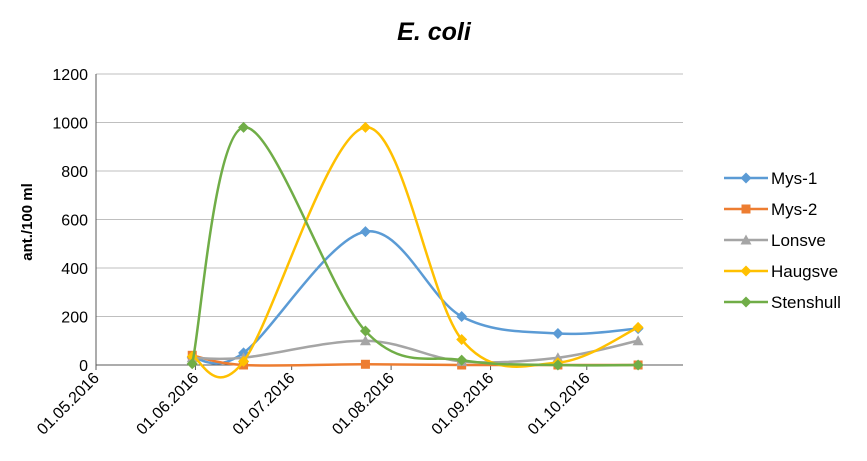 The height and width of the screenshot is (461, 867). I want to click on y-tick-labels: 0 200 400 600 800 1000 1200, so click(70, 221).